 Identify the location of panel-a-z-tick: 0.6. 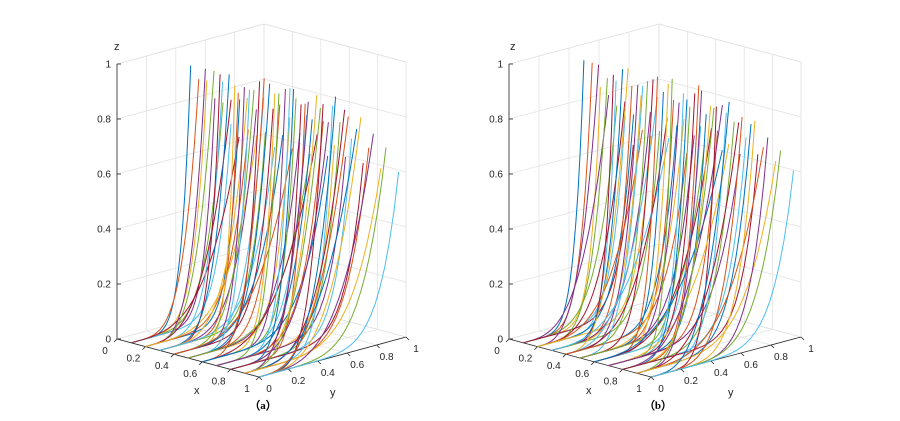
(104, 175).